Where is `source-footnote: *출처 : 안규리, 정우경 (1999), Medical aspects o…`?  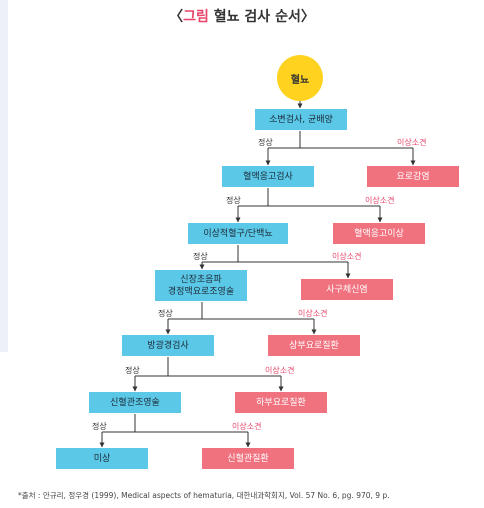 source-footnote: *출처 : 안규리, 정우경 (1999), Medical aspects o… is located at coordinates (204, 495).